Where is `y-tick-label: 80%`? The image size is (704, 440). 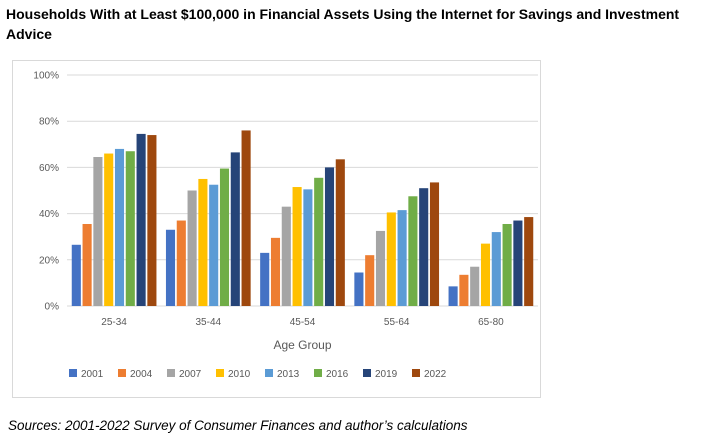
y-tick-label: 80% is located at coordinates (49, 122).